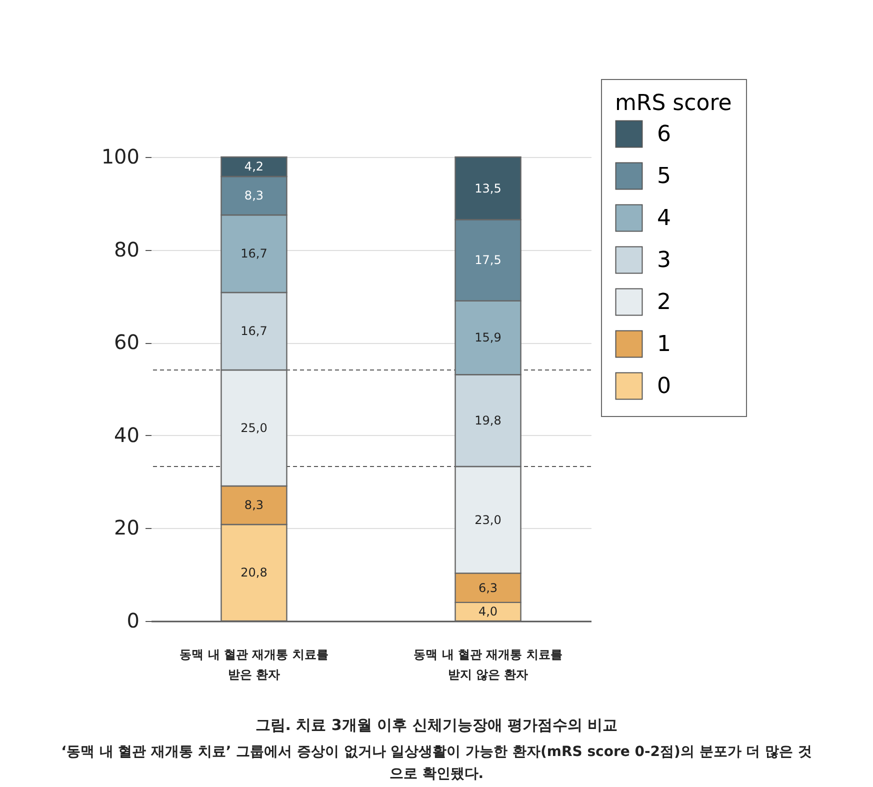 The image size is (873, 787). I want to click on legend-label: 0, so click(664, 386).